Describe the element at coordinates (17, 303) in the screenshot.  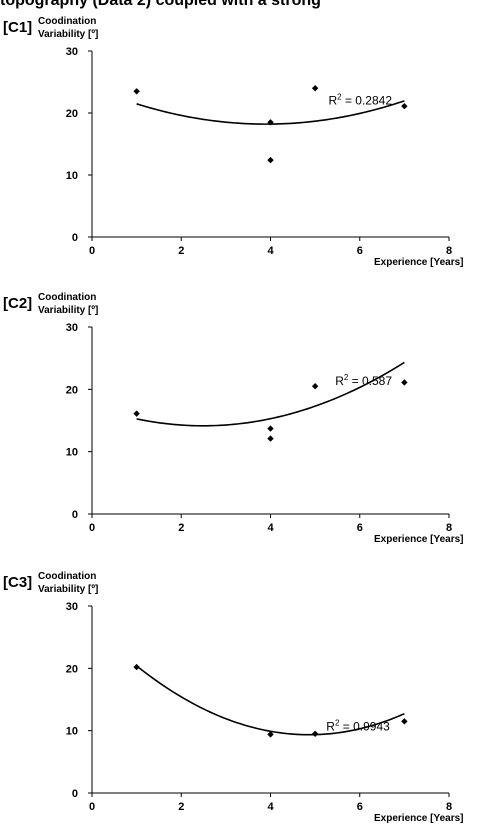
I see `panel-label: [C2]` at that location.